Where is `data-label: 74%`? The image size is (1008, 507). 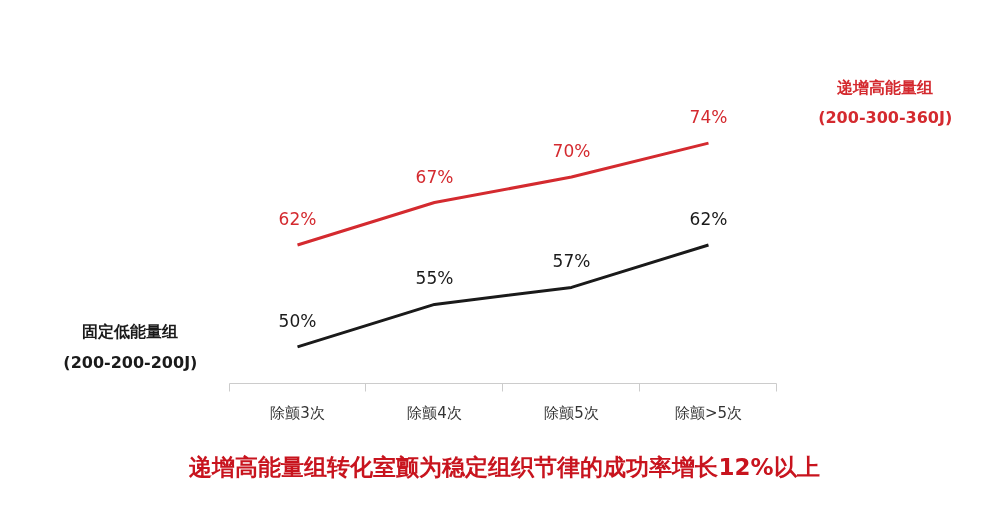
data-label: 74% is located at coordinates (708, 117).